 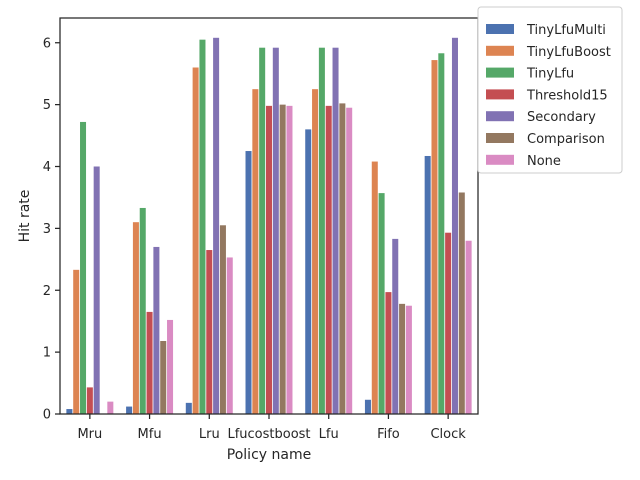 What do you see at coordinates (308, 271) in the screenshot?
I see `bar-lfu-tinylfumulti` at bounding box center [308, 271].